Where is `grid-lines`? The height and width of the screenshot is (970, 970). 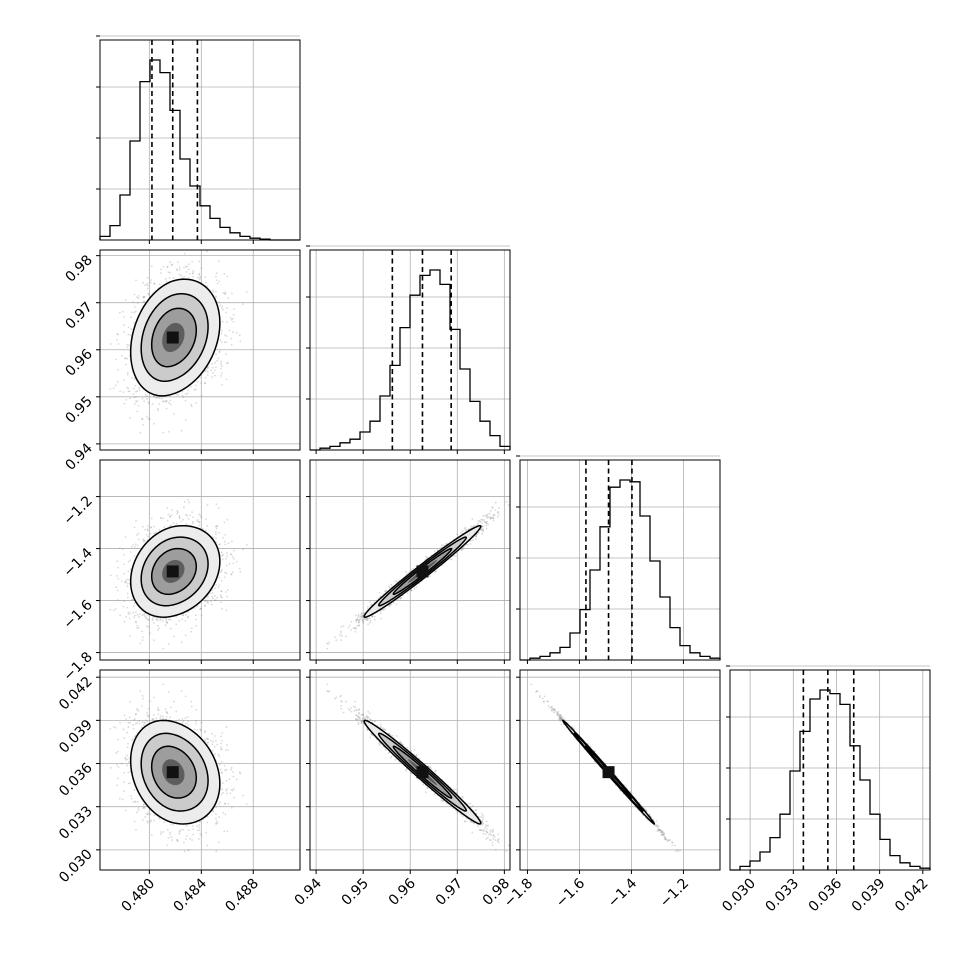 grid-lines is located at coordinates (200, 137).